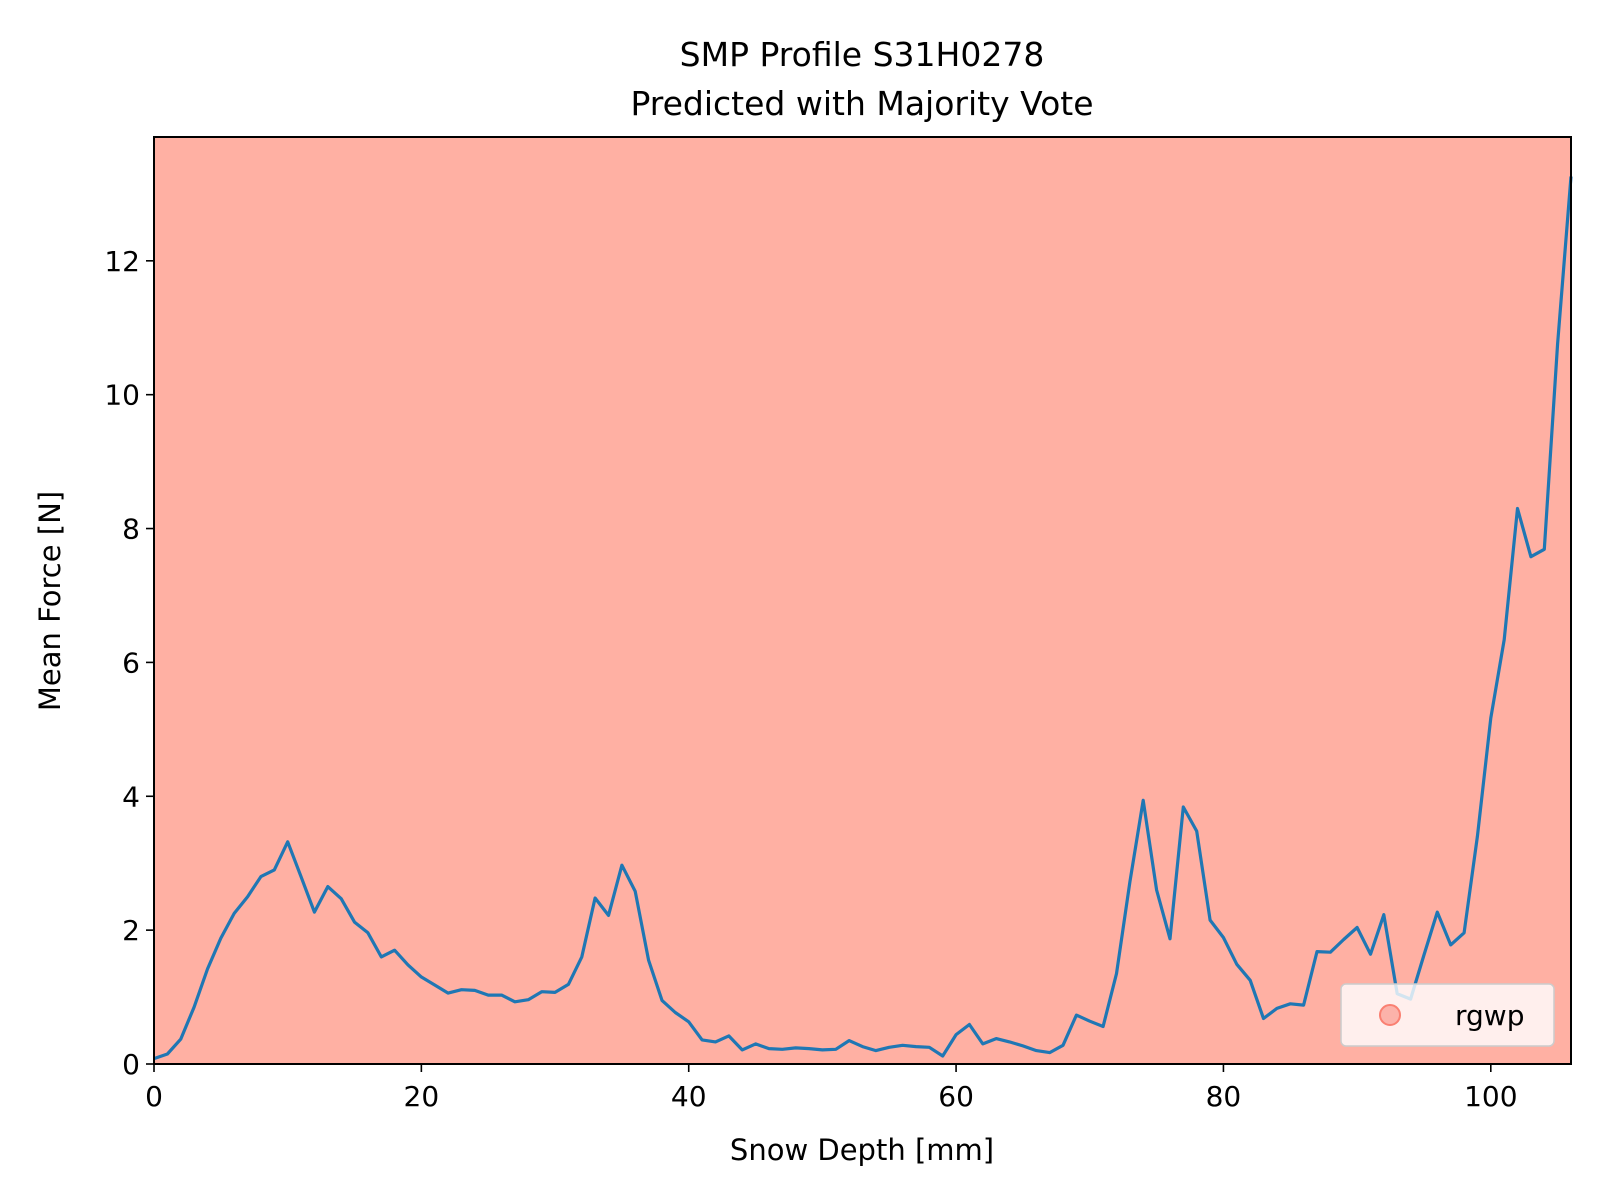 The image size is (1600, 1200). Describe the element at coordinates (831, 1088) in the screenshot. I see `x-axis: 0 20 40 60 80 100` at that location.